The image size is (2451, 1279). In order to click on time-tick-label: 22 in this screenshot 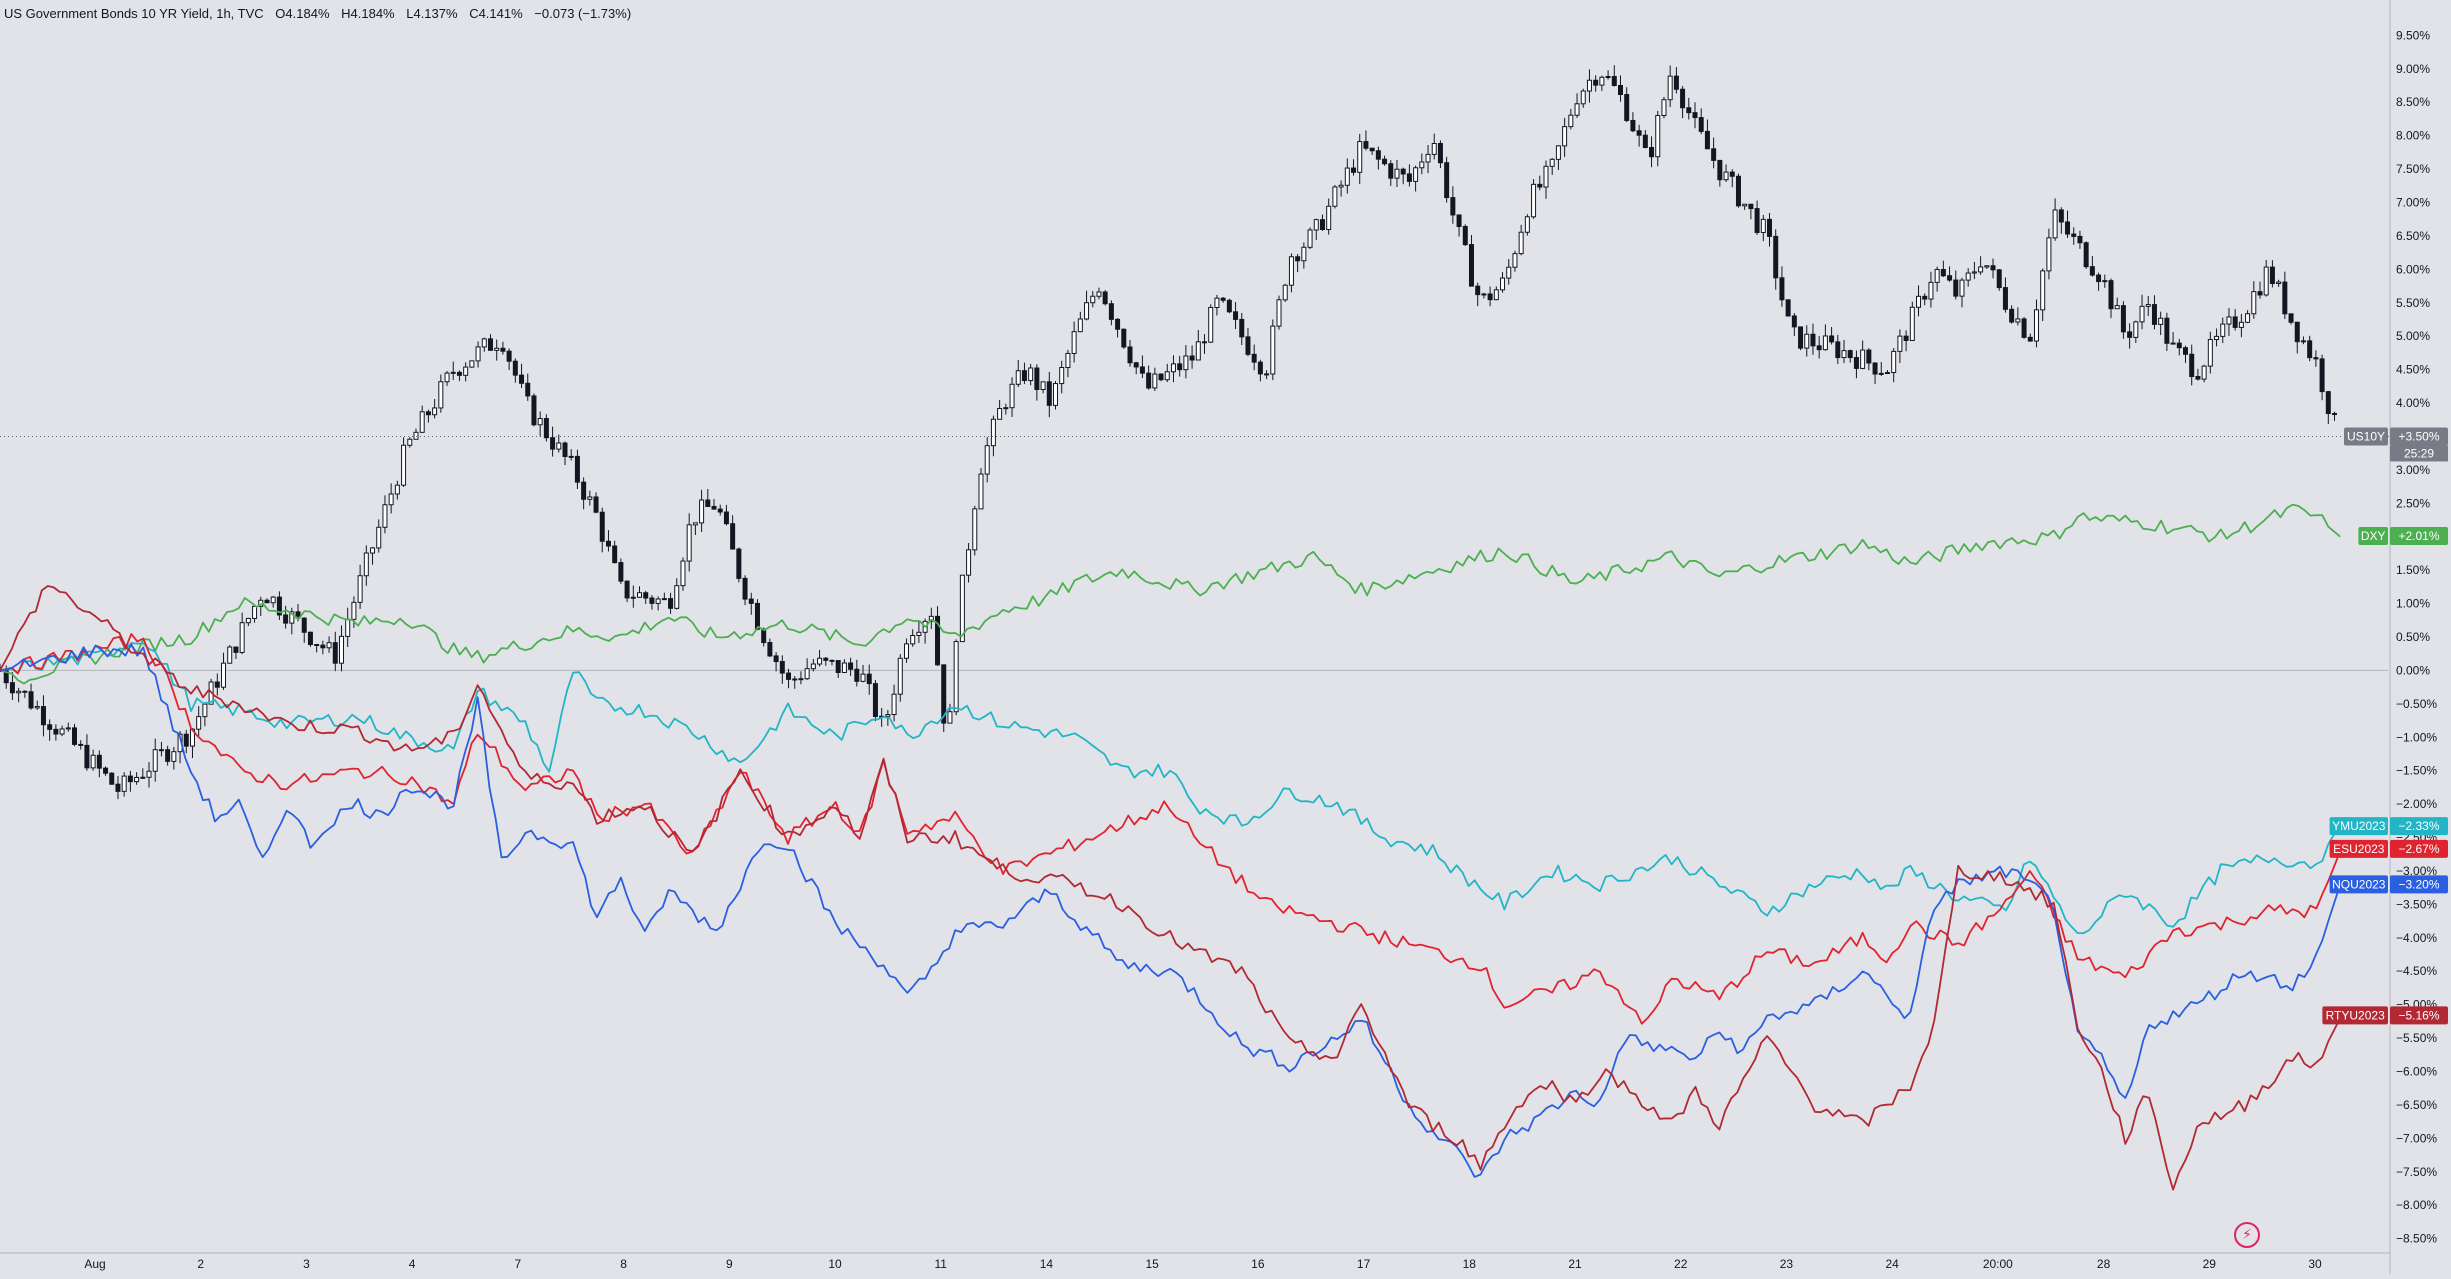, I will do `click(1681, 1264)`.